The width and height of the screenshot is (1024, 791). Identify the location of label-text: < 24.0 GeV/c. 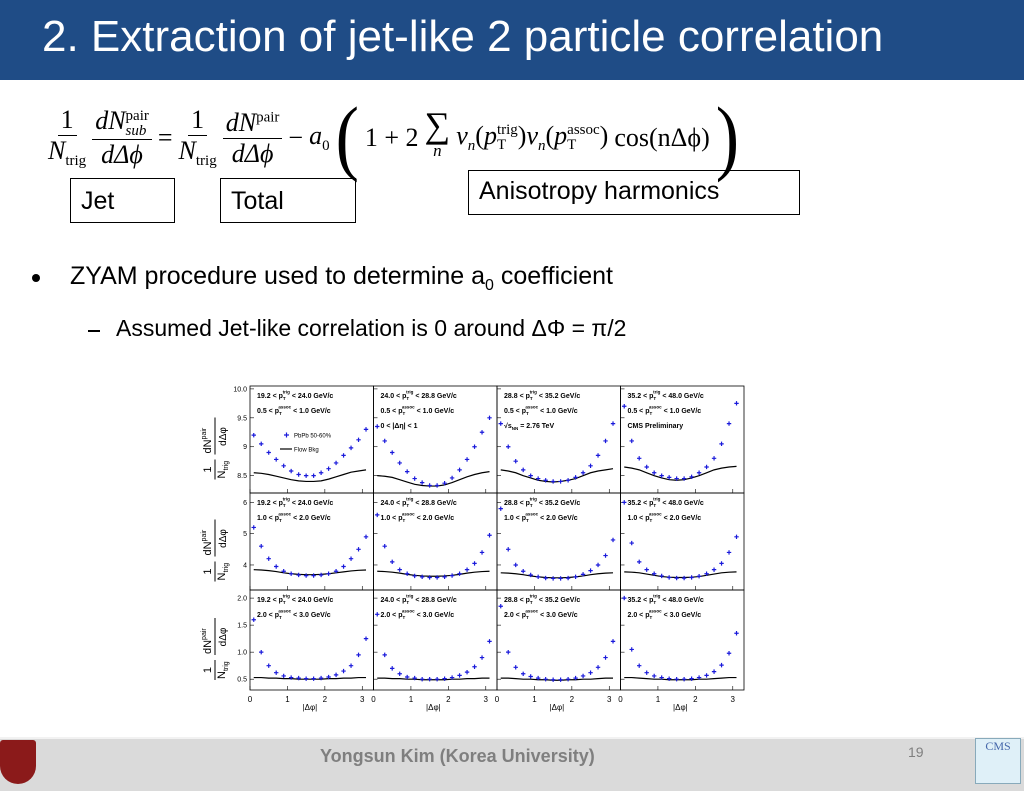
(311, 396).